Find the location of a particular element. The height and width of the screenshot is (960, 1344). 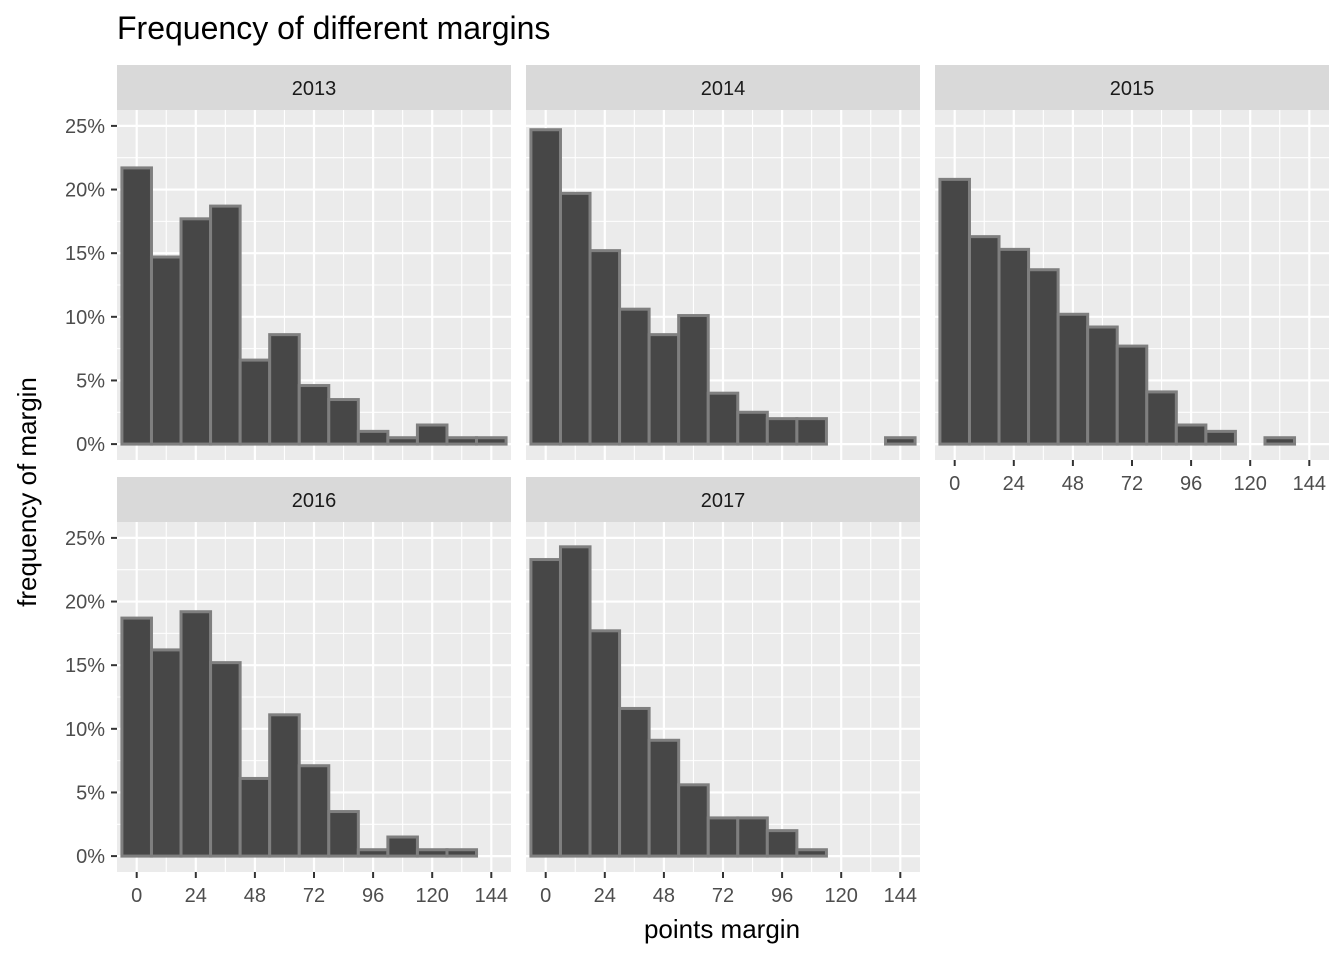

facet-strip-label: 2014 is located at coordinates (723, 89).